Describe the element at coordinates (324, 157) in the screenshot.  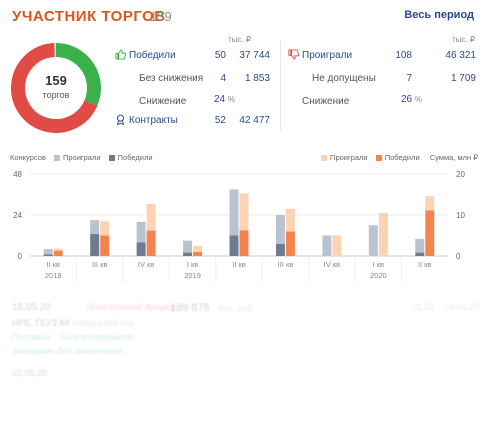
I see `legend-swatch-sum-lost` at that location.